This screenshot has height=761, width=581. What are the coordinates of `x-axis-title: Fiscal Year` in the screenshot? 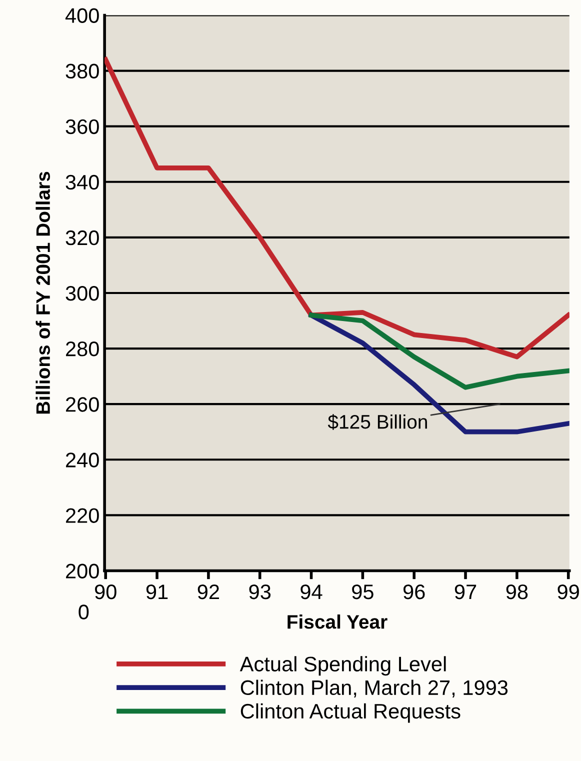 It's located at (338, 621).